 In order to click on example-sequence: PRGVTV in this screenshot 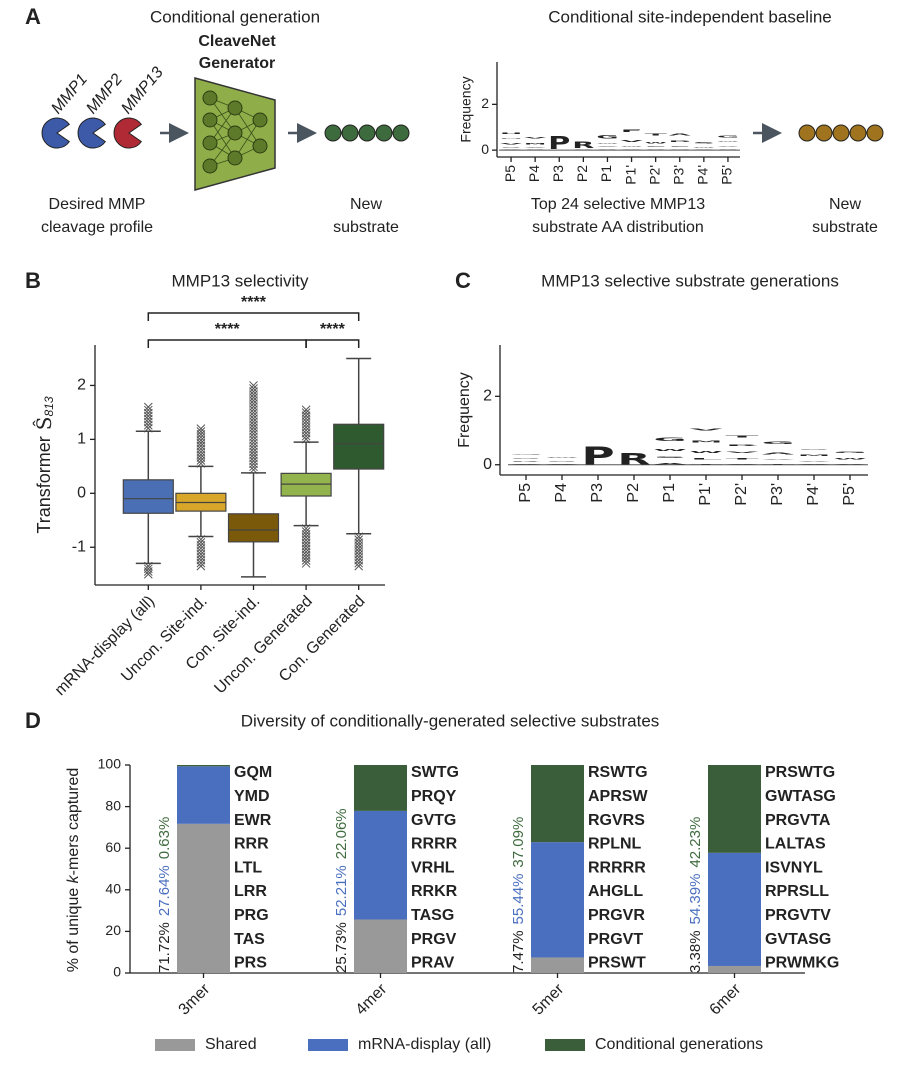, I will do `click(798, 915)`.